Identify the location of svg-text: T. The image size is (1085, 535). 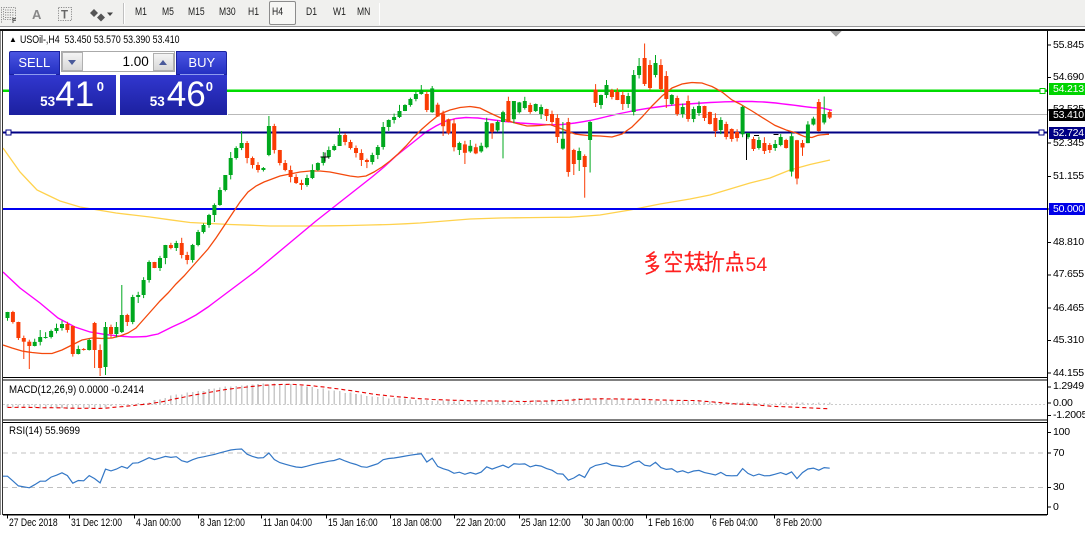
(64, 16).